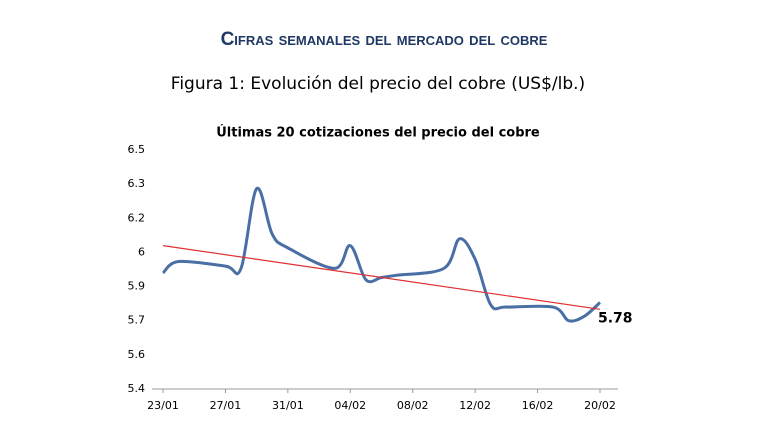  Describe the element at coordinates (615, 319) in the screenshot. I see `data-label: 5.78` at that location.